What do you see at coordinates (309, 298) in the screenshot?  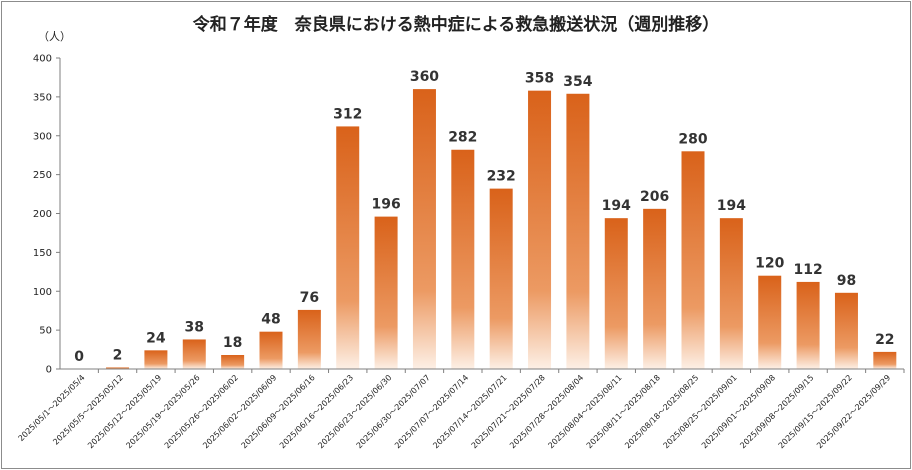 I see `data-label: 76` at bounding box center [309, 298].